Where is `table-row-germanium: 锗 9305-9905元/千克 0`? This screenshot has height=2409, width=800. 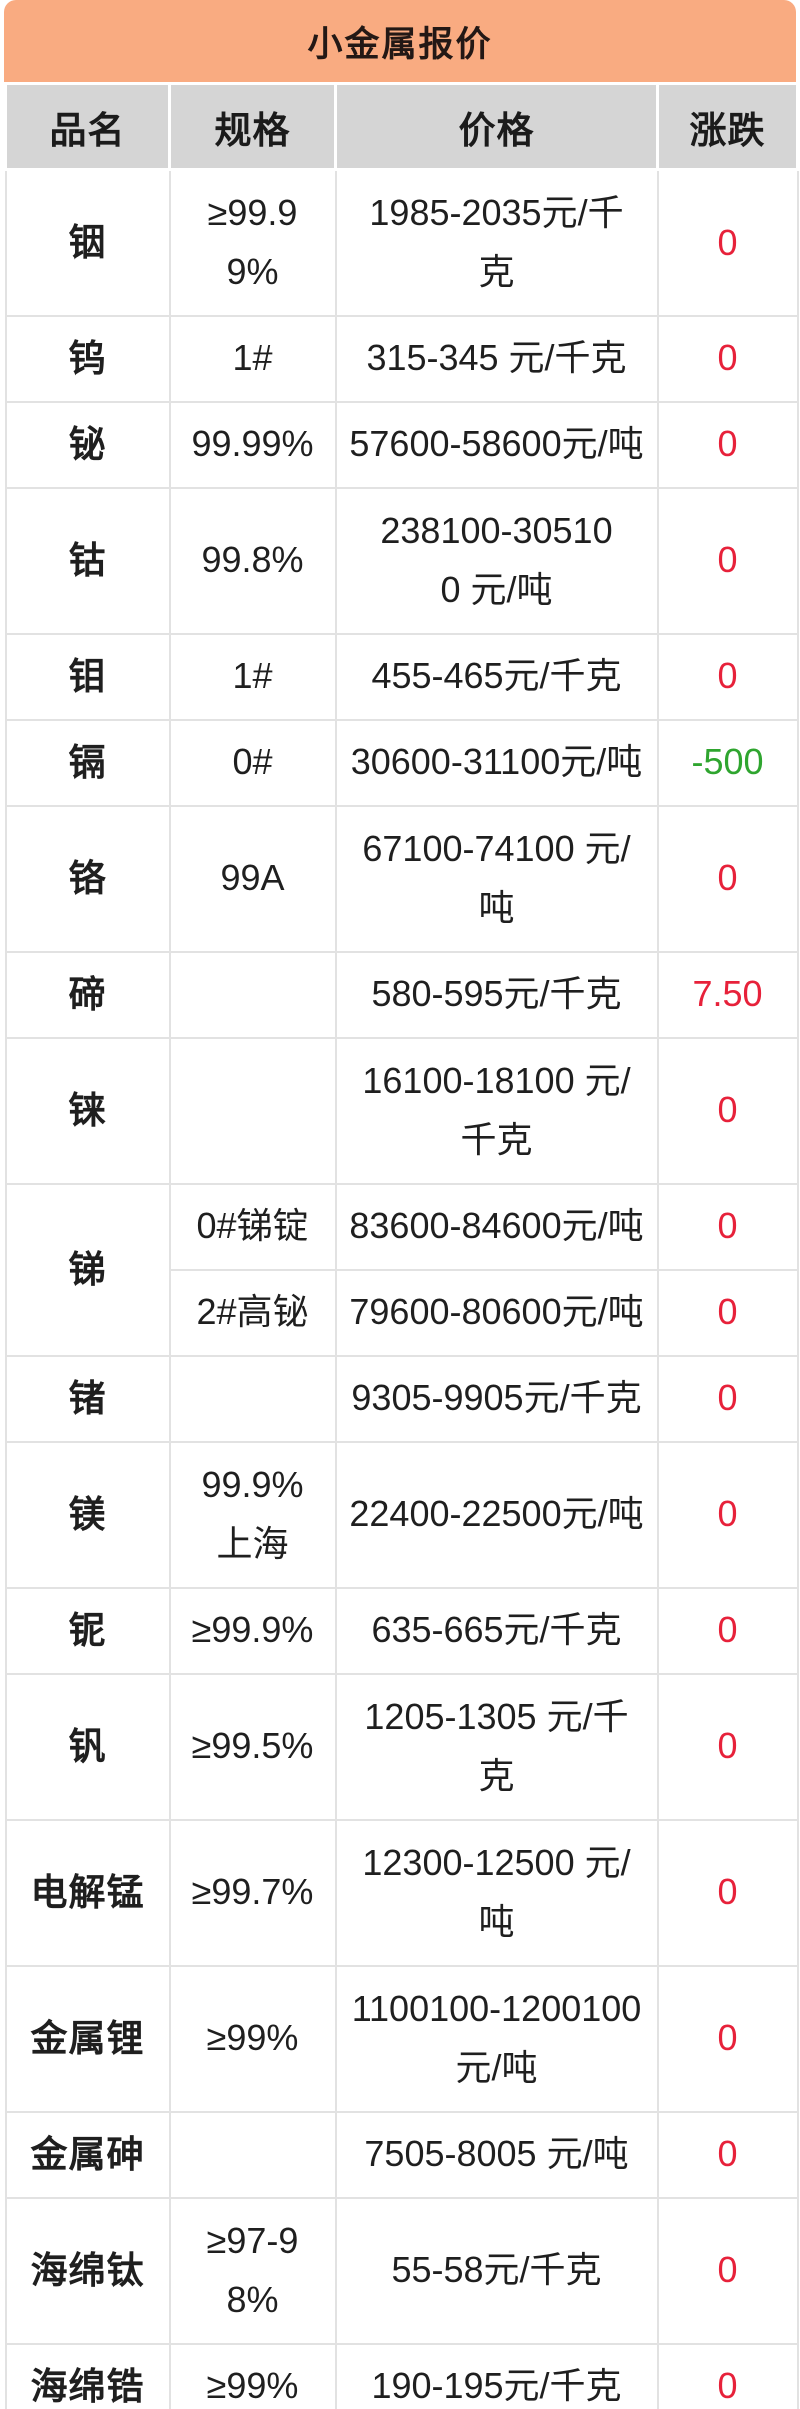 table-row-germanium: 锗 9305-9905元/千克 0 is located at coordinates (401, 1398).